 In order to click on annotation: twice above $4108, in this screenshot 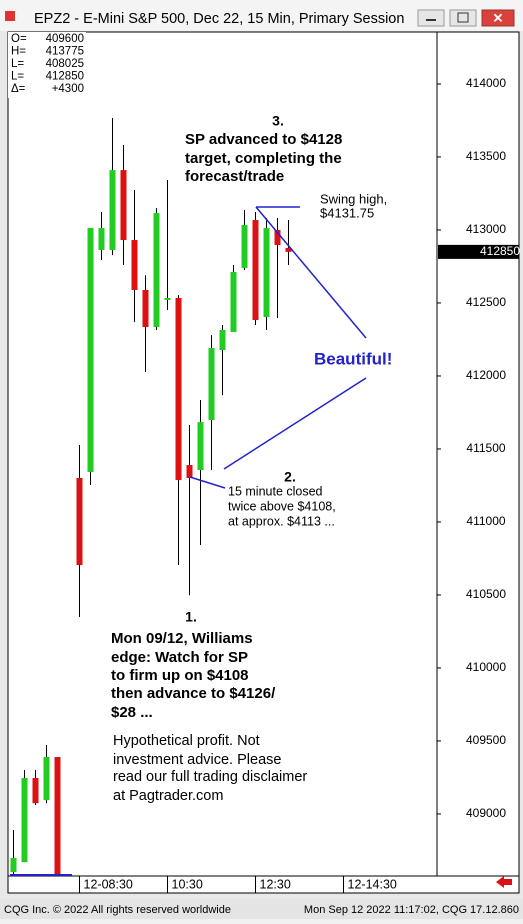, I will do `click(282, 506)`.